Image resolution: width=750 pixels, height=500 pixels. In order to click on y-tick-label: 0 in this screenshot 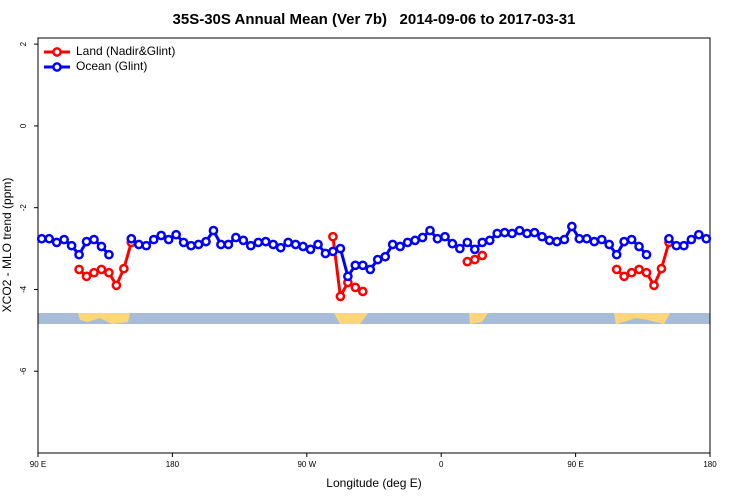, I will do `click(23, 125)`.